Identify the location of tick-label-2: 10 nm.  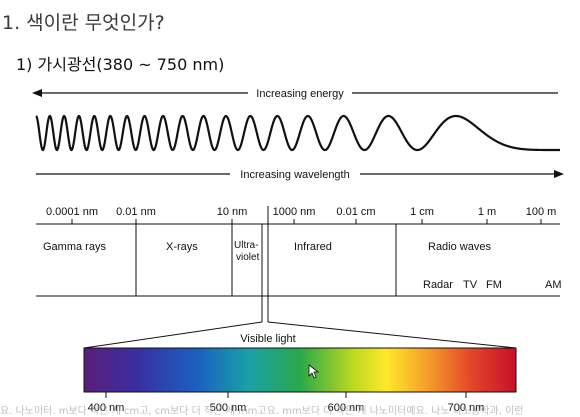
(232, 212).